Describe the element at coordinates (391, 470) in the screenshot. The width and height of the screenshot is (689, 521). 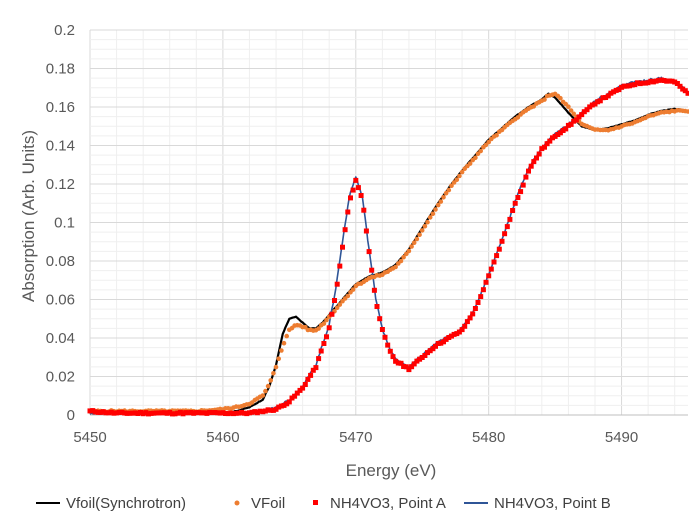
I see `x-axis-title: Energy (eV)` at that location.